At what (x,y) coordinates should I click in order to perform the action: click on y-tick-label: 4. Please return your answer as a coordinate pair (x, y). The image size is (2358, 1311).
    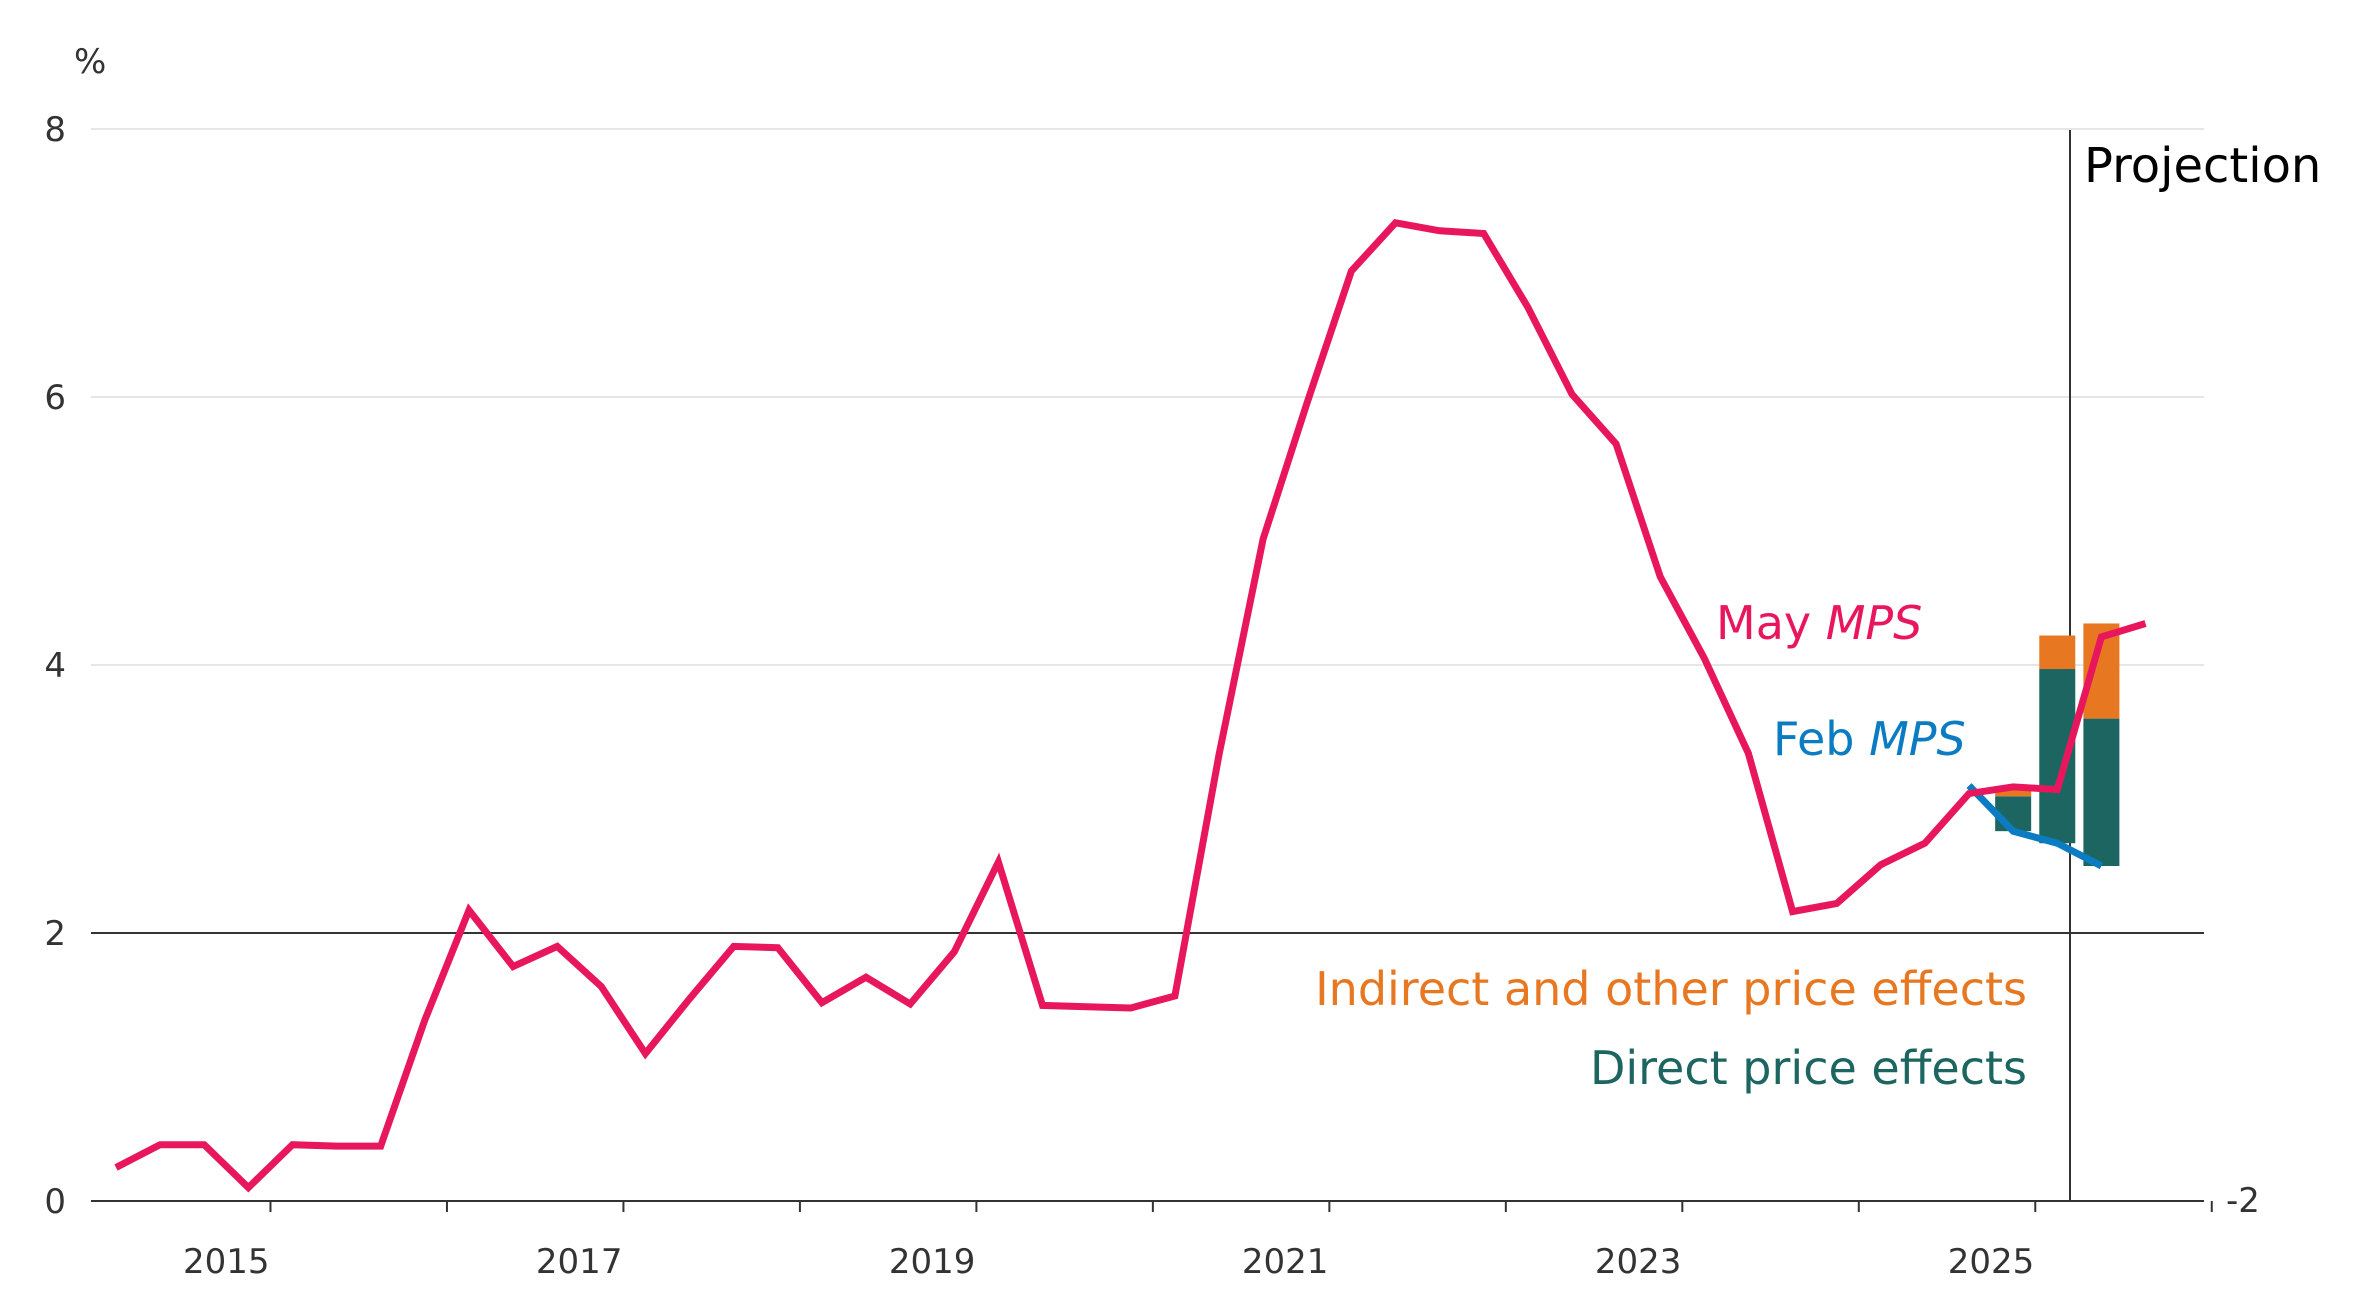
    Looking at the image, I should click on (55, 666).